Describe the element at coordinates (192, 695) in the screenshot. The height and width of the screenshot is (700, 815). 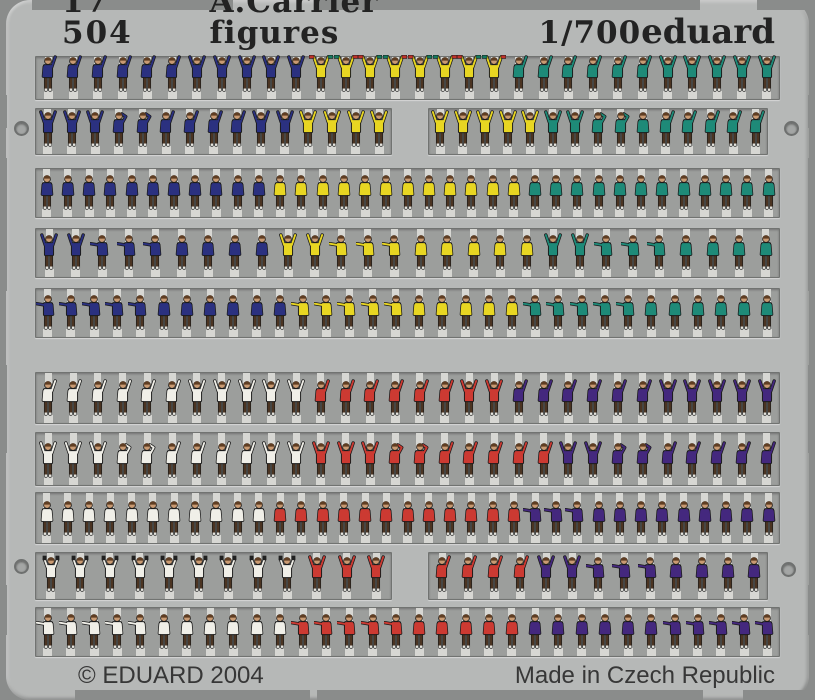
I see `edge-notch` at that location.